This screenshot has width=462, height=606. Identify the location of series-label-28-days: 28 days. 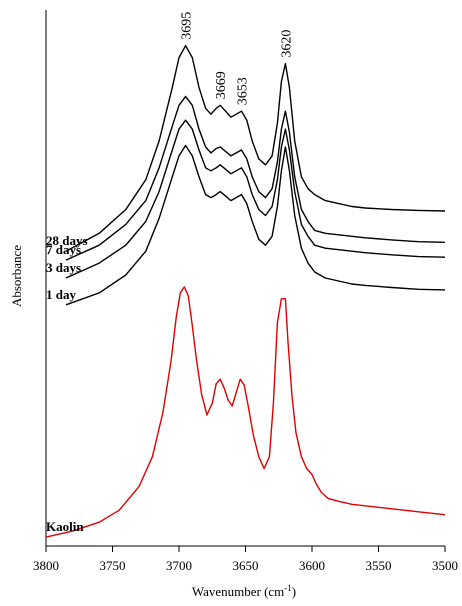
(67, 240).